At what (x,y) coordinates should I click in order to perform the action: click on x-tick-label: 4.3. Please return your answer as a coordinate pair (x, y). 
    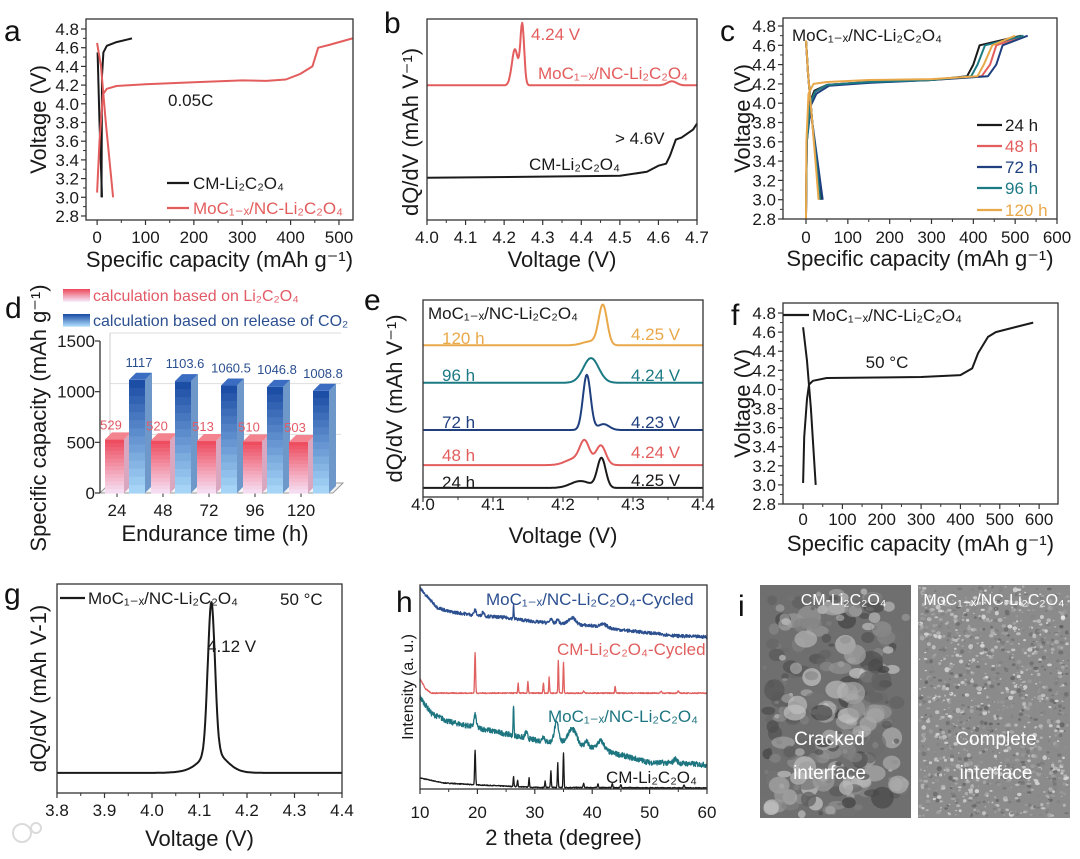
    Looking at the image, I should click on (543, 237).